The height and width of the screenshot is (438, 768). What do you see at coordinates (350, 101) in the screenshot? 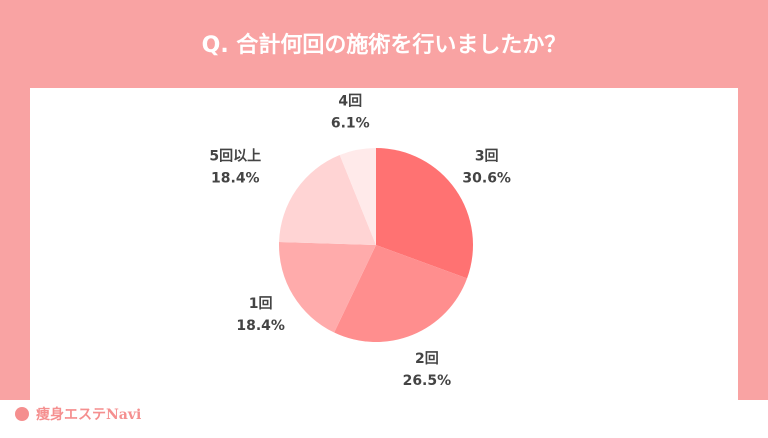
I see `slice-label: 4回` at bounding box center [350, 101].